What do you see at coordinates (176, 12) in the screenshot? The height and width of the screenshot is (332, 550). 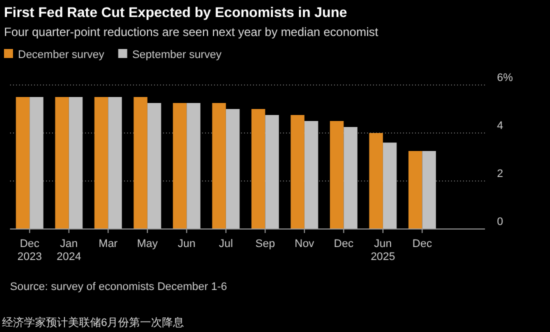 I see `chart-title: First Fed Rate Cut Expected by Economists in June` at bounding box center [176, 12].